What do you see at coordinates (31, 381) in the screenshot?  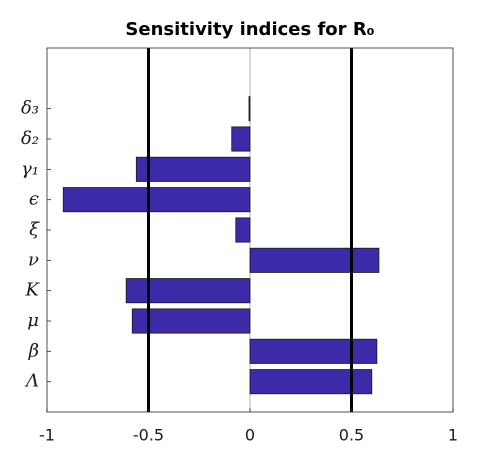 I see `y-tick-label: Λ` at bounding box center [31, 381].